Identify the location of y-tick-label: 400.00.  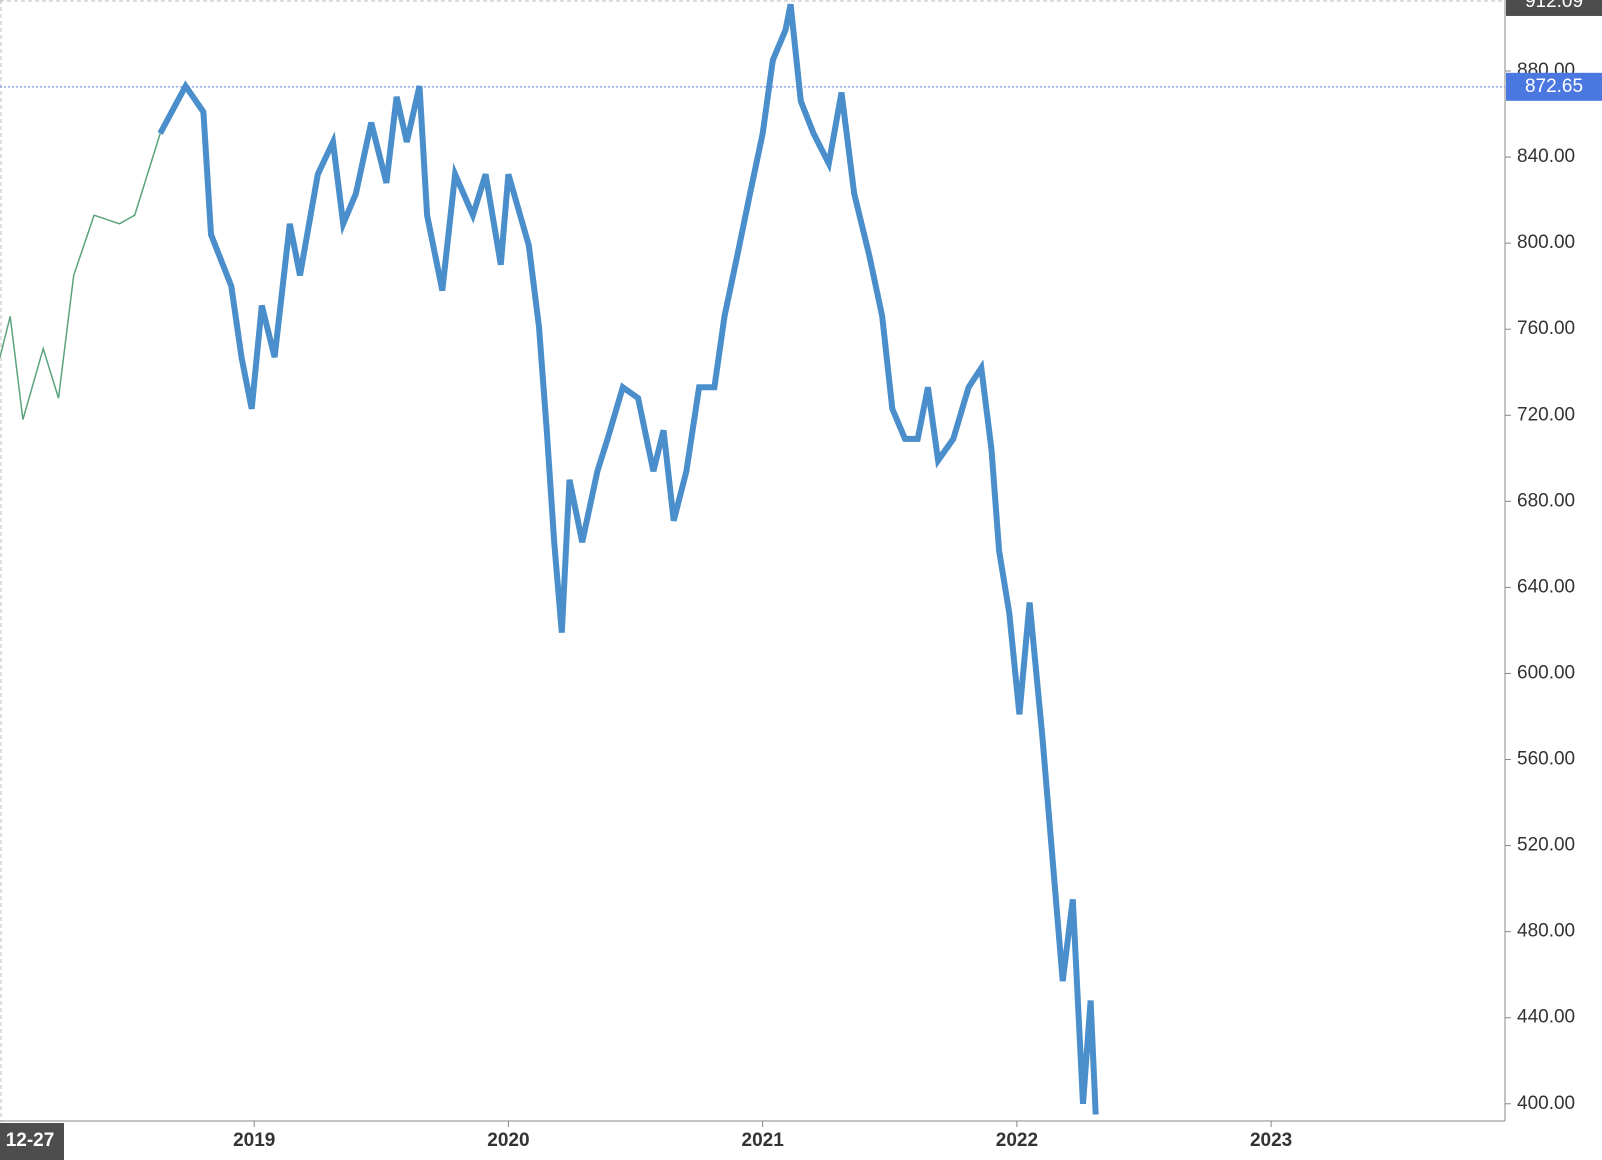
(1546, 1103).